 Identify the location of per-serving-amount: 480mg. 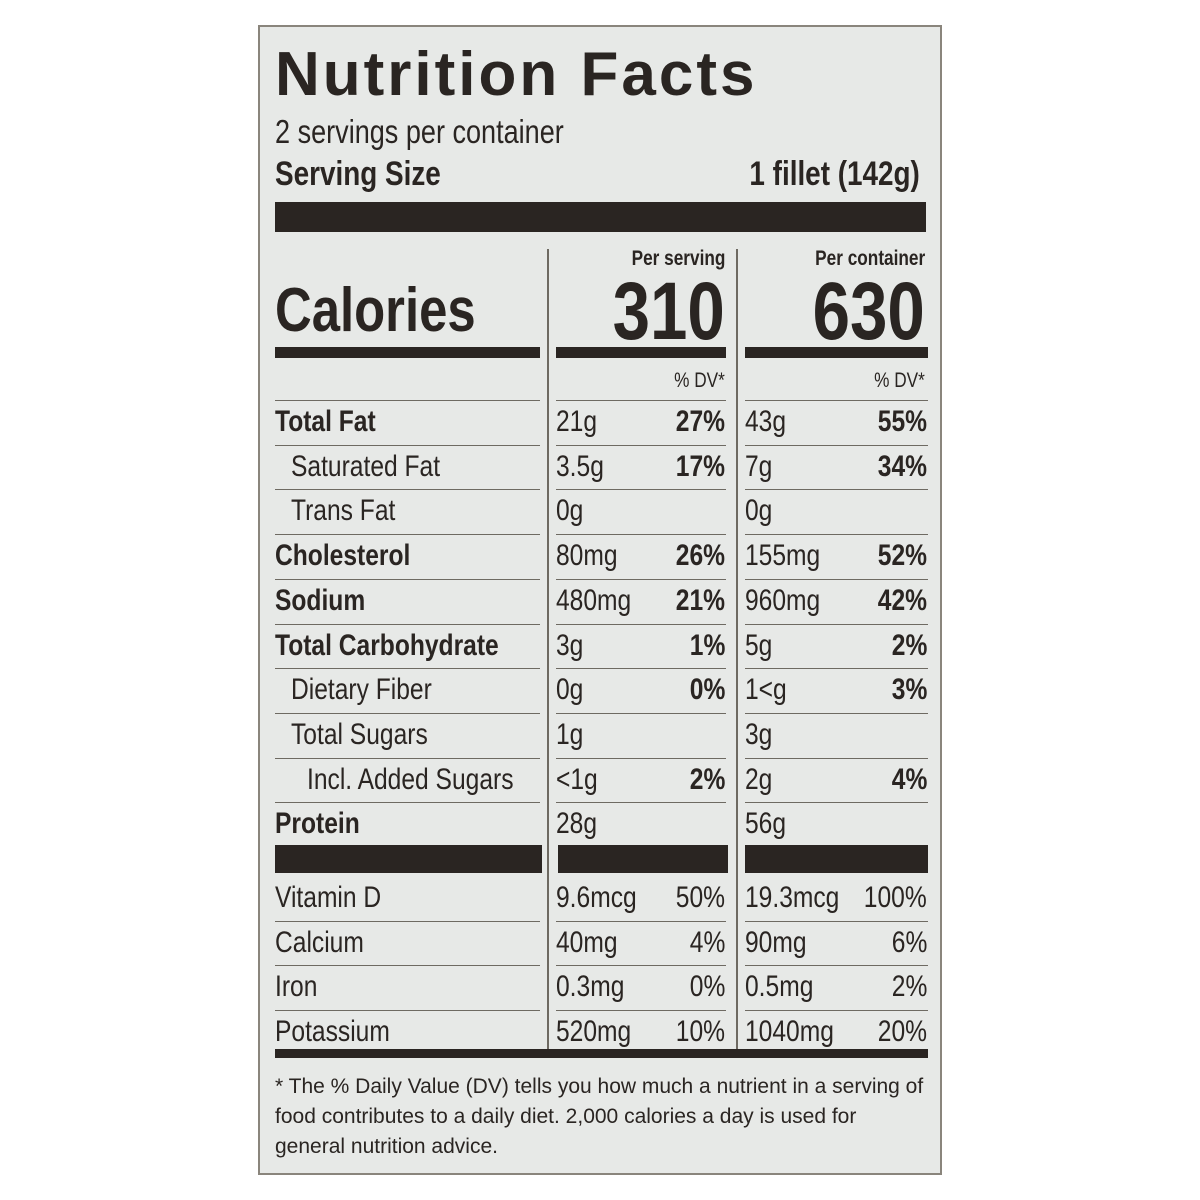
(594, 600).